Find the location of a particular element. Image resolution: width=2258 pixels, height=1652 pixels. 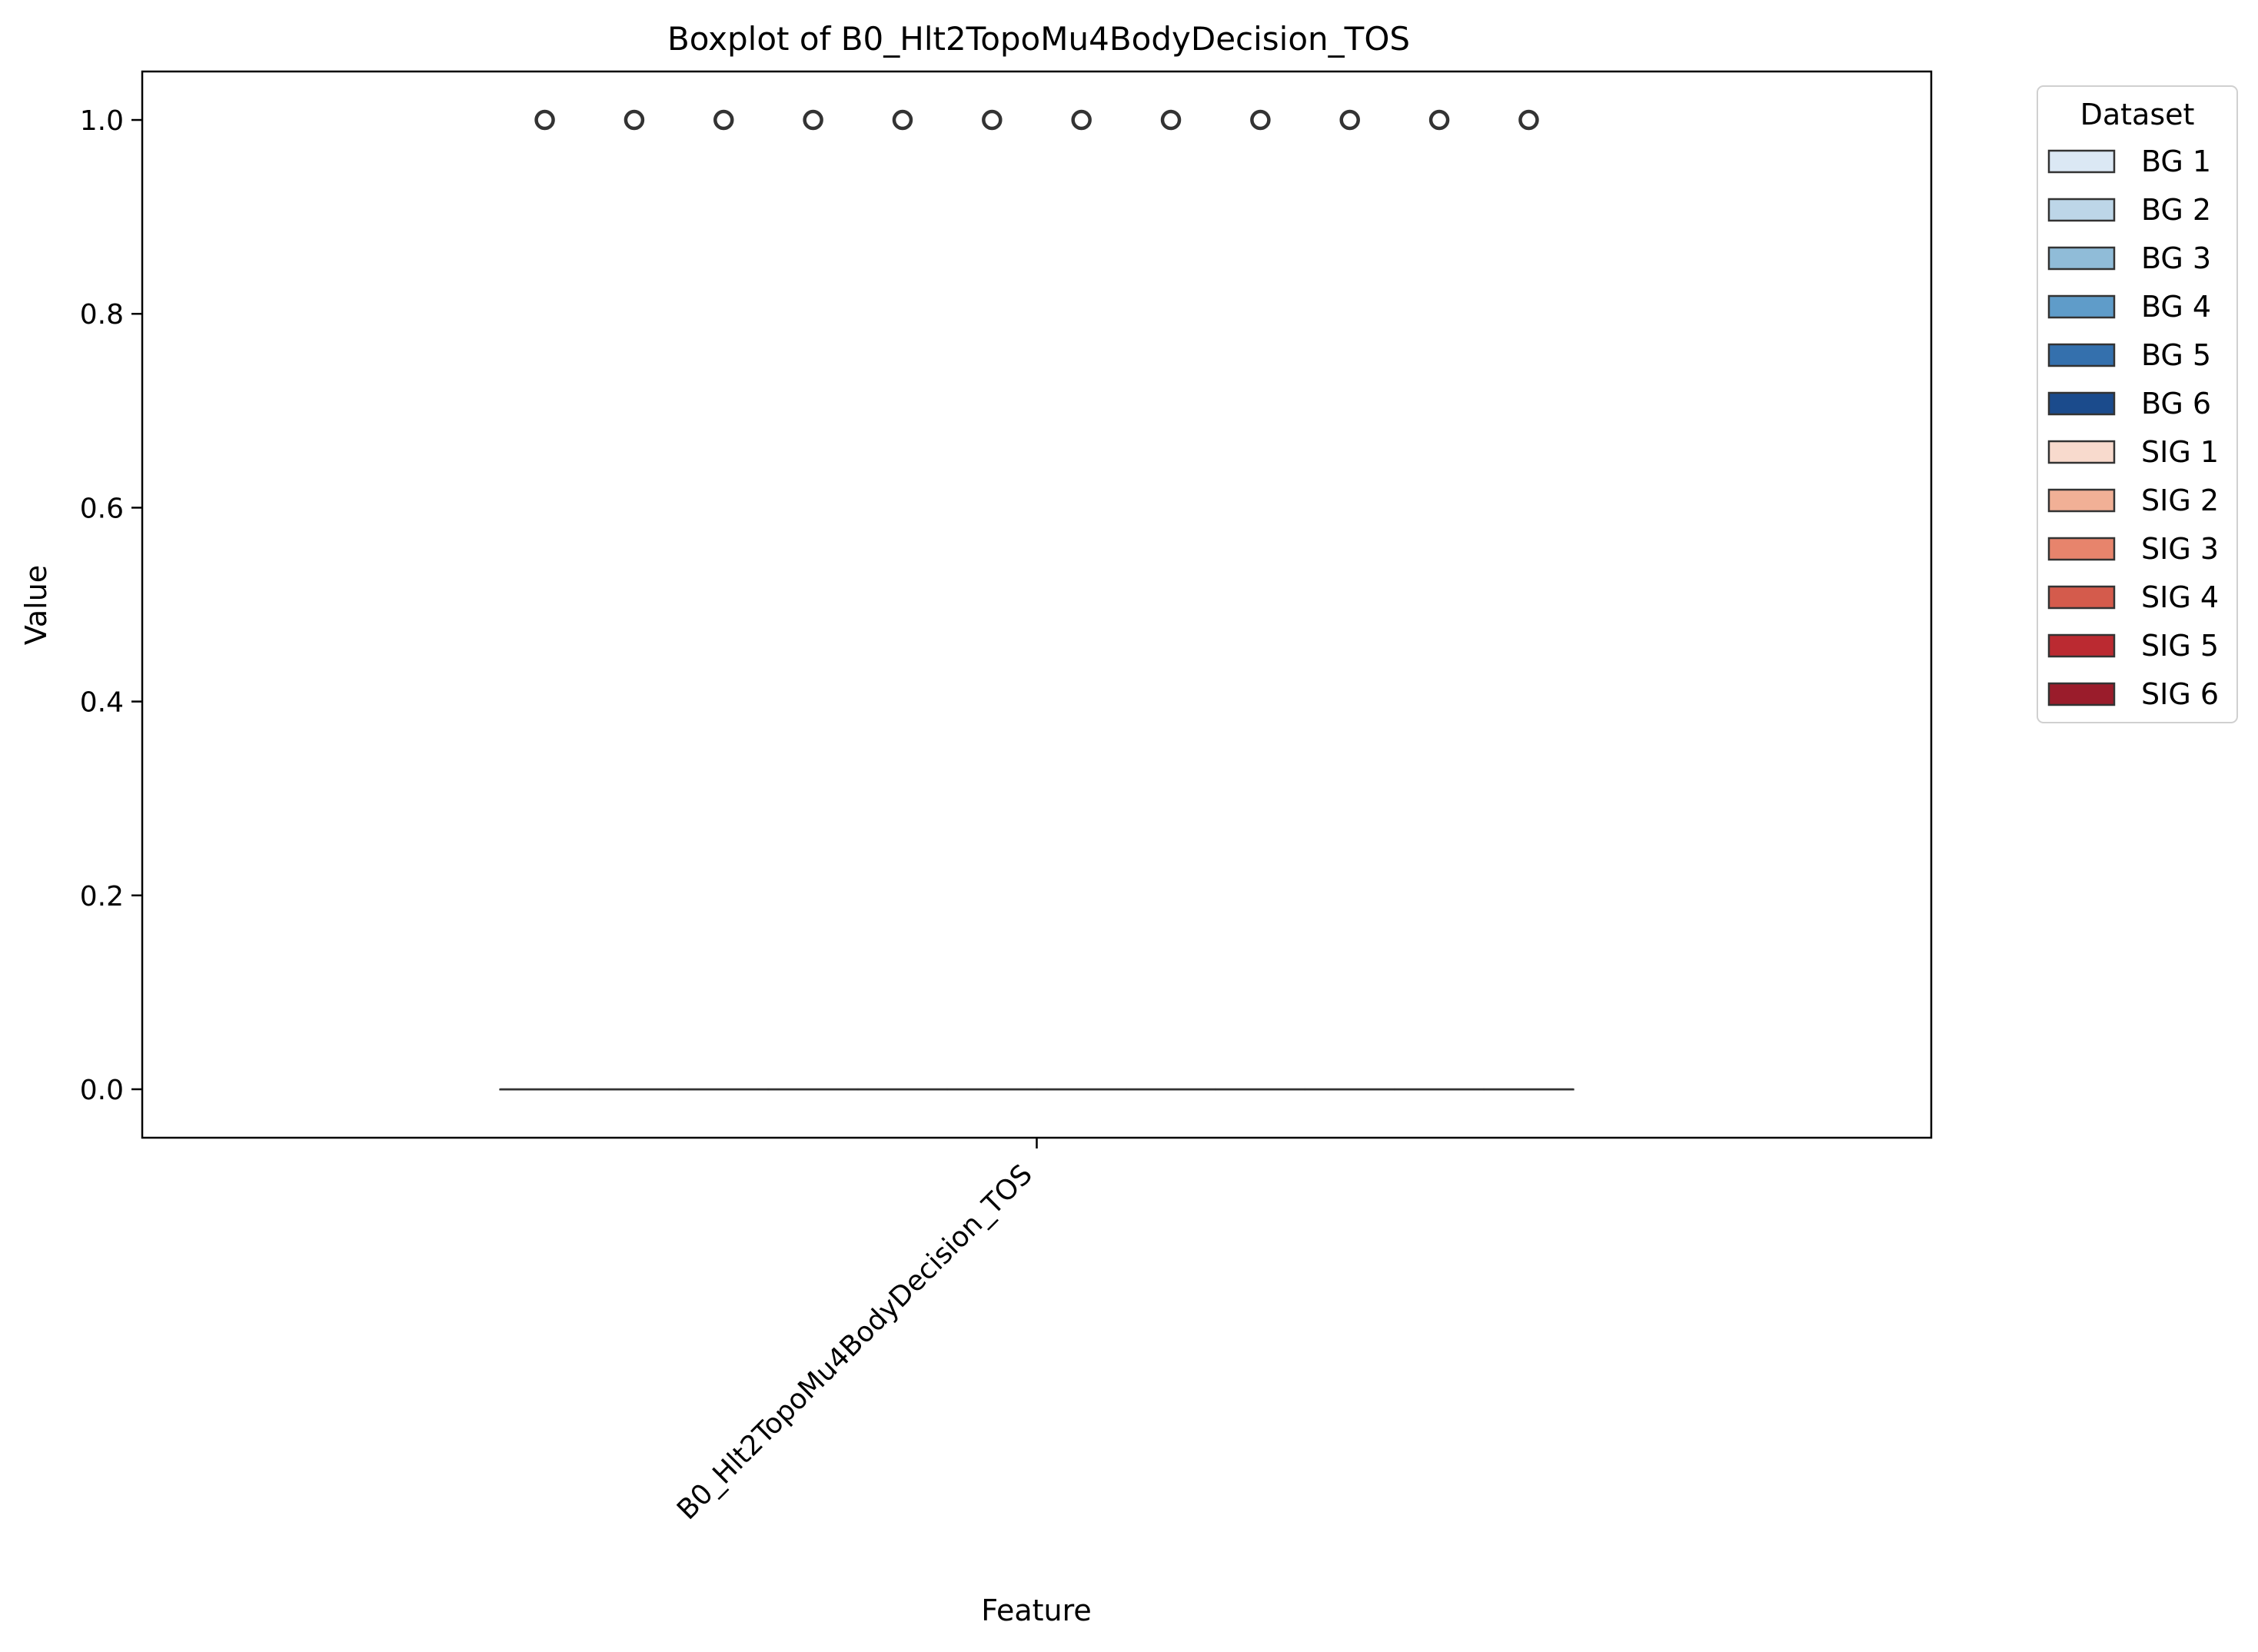

legend-entry-label: SIG 4 is located at coordinates (2180, 597).